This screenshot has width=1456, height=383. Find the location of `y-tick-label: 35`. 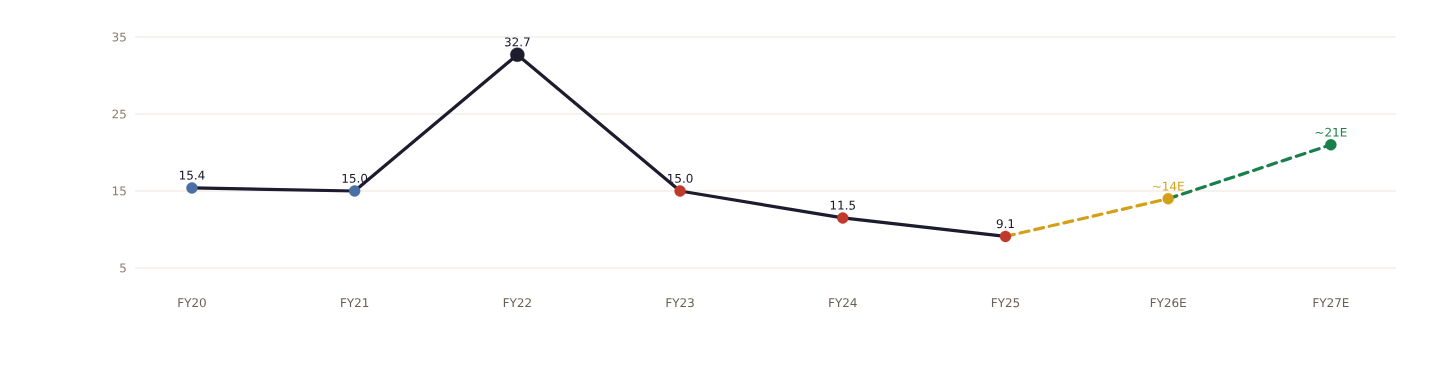

y-tick-label: 35 is located at coordinates (119, 37).